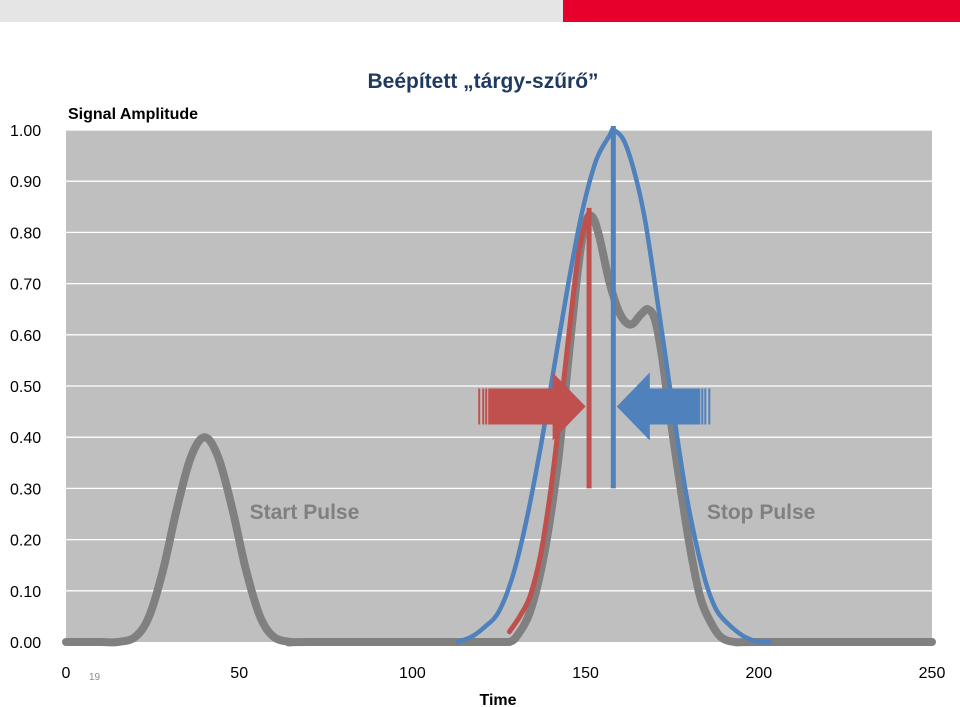 This screenshot has height=707, width=960. I want to click on annotation-stop-pulse: Stop Pulse, so click(761, 512).